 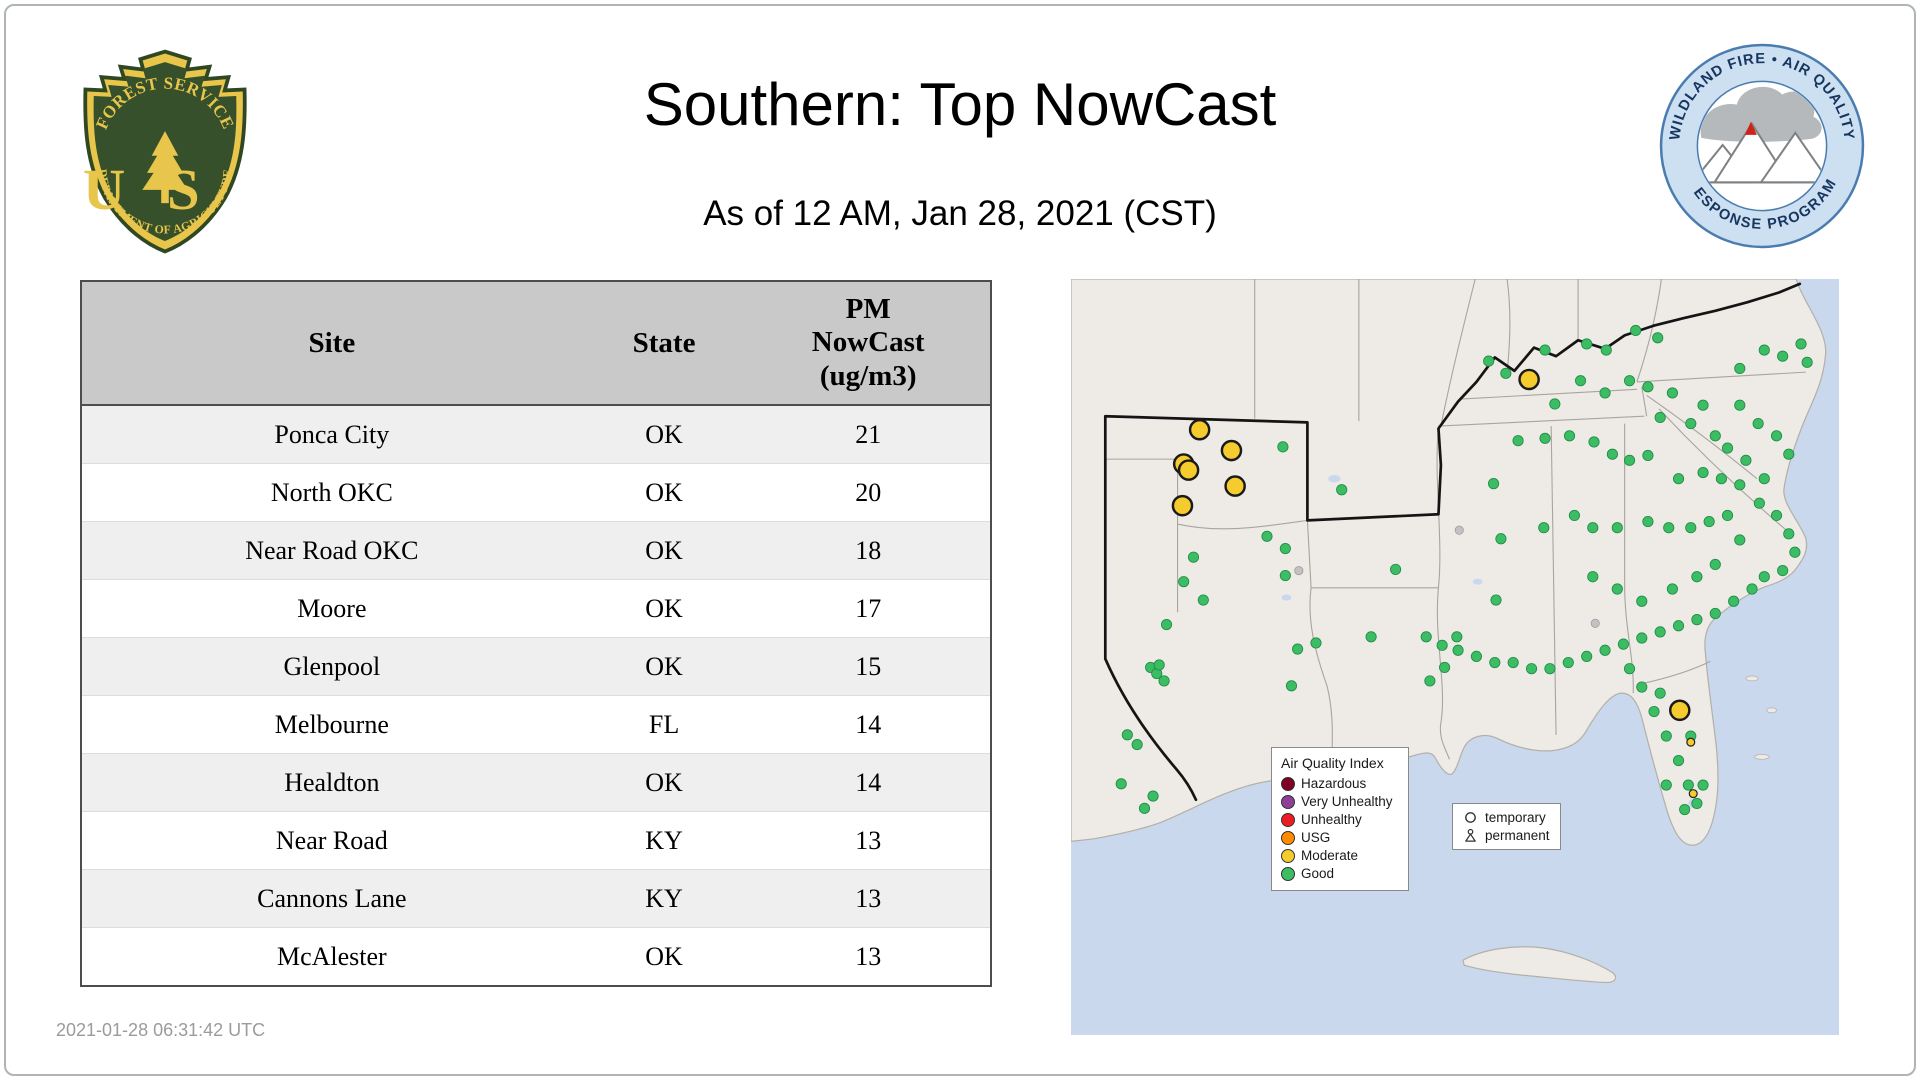 I want to click on permanent-marker-row: permanent, so click(x=1506, y=835).